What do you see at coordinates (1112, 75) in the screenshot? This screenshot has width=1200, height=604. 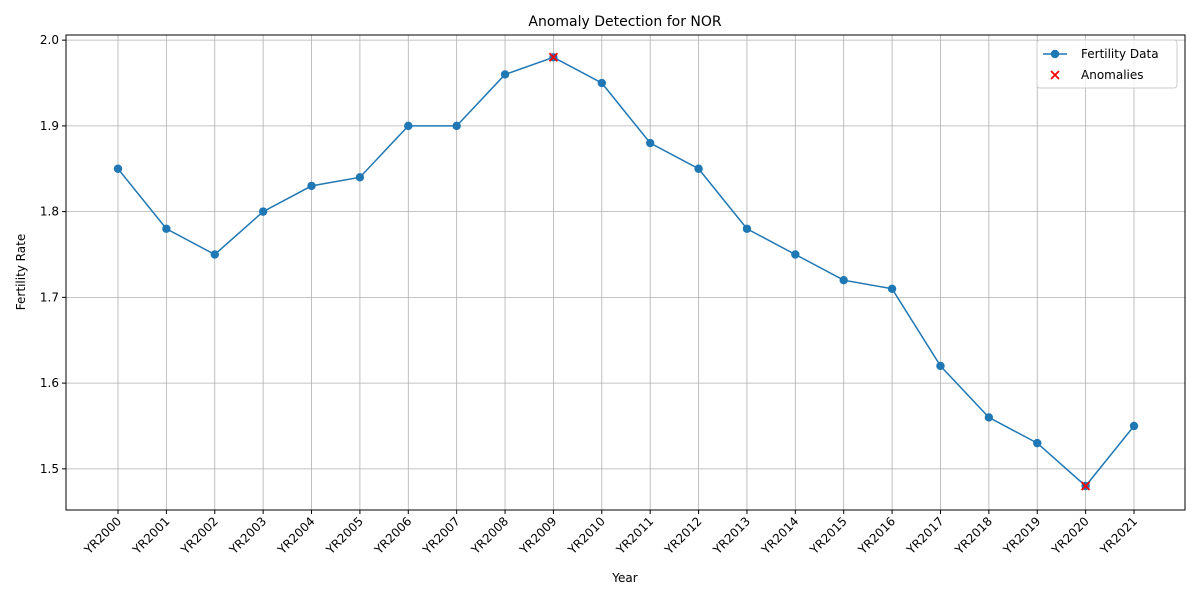 I see `legend-label: Anomalies` at bounding box center [1112, 75].